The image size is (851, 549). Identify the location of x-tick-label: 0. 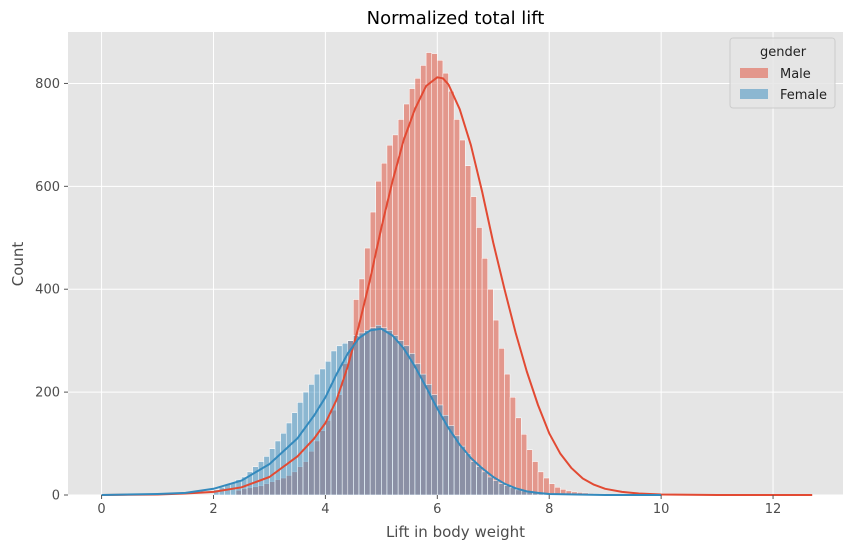
(101, 509).